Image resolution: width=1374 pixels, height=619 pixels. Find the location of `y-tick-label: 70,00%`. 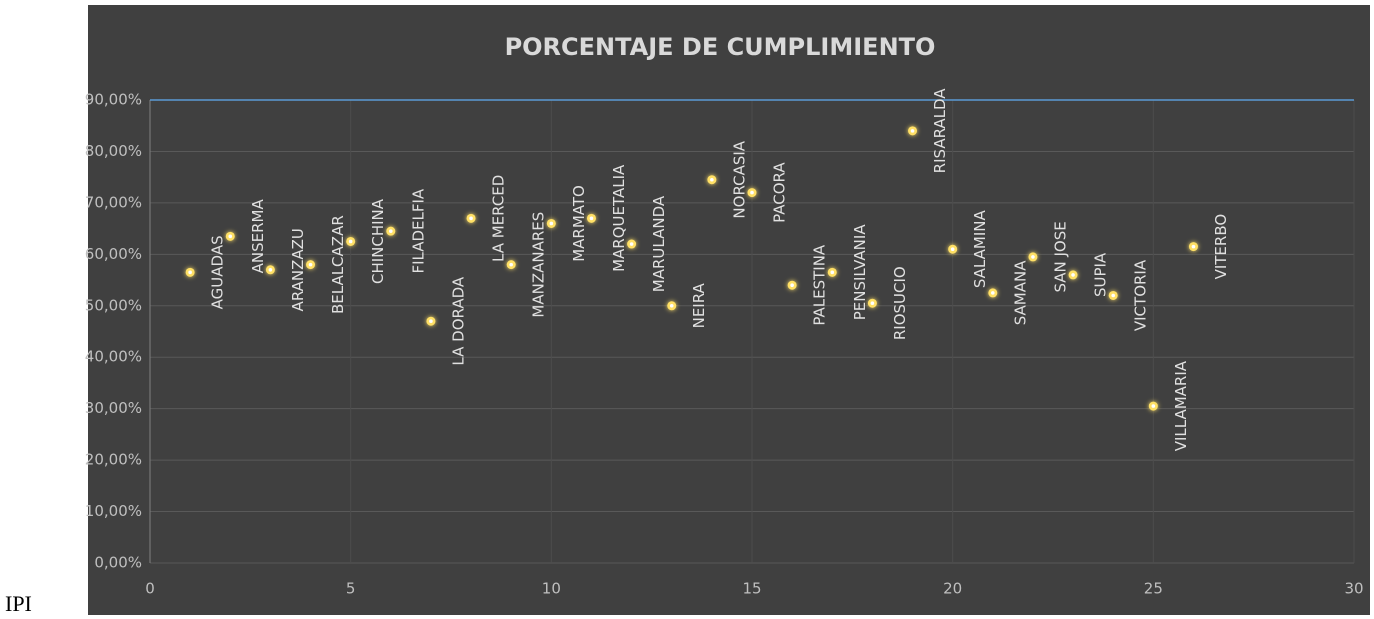

y-tick-label: 70,00% is located at coordinates (113, 202).